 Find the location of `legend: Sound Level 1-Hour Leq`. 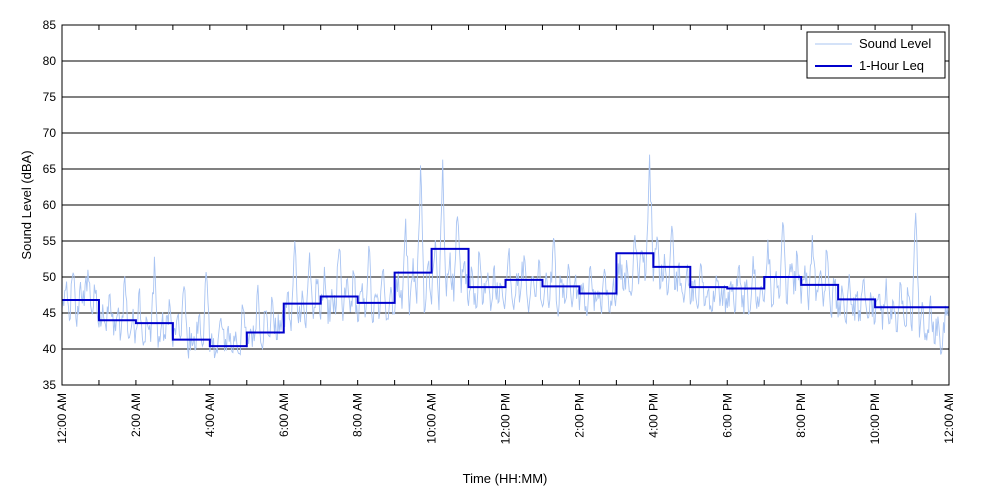

legend: Sound Level 1-Hour Leq is located at coordinates (876, 55).